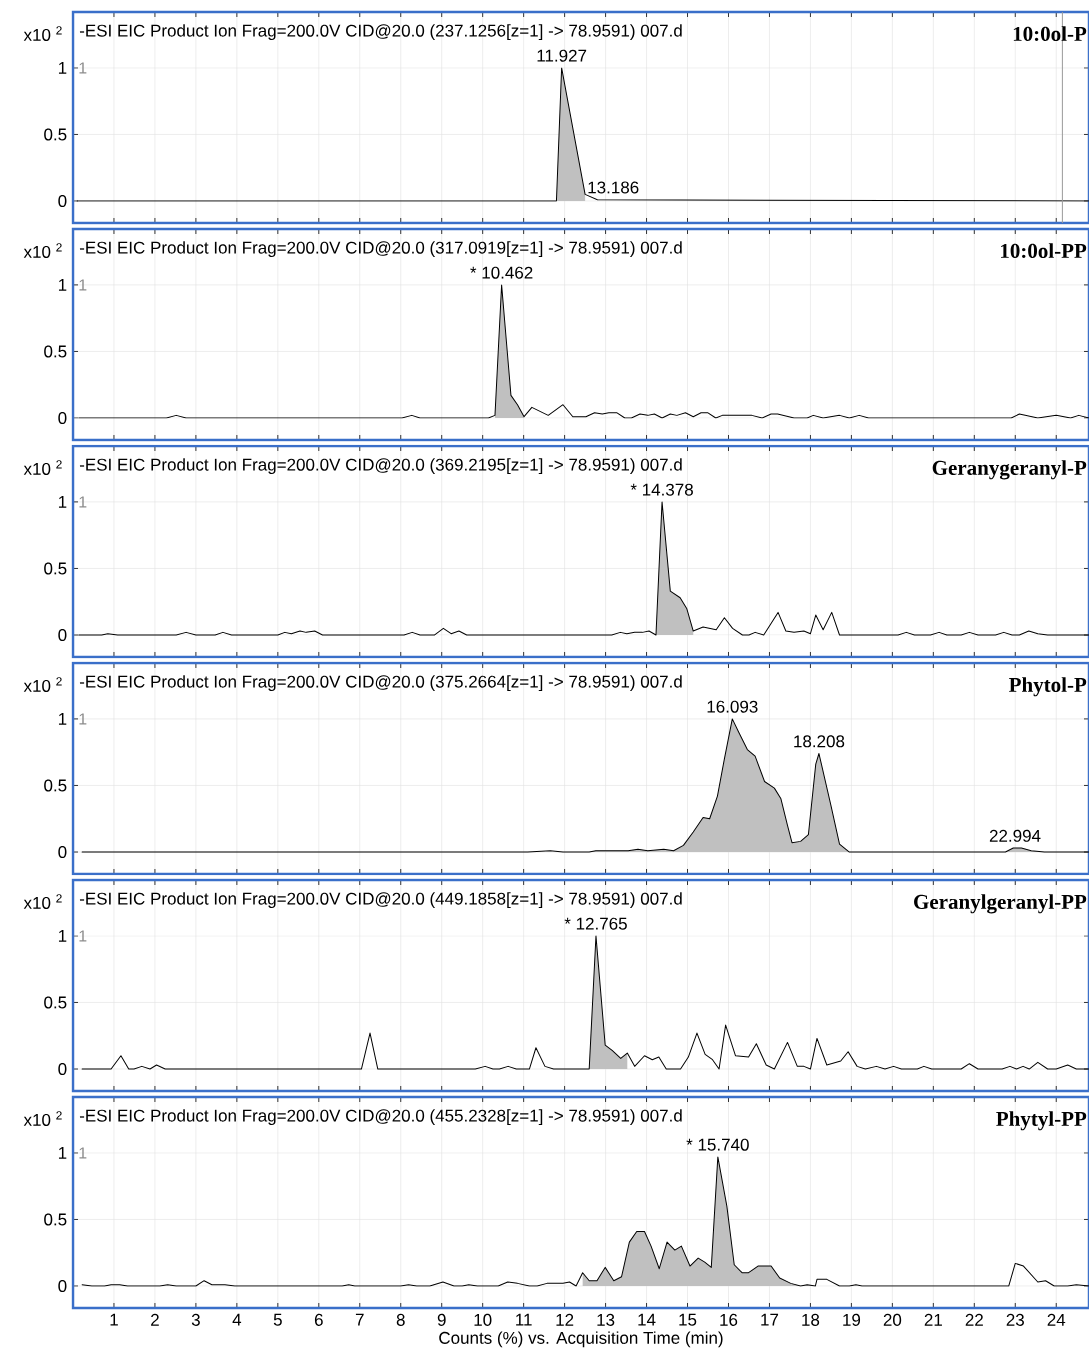  I want to click on annotation: 22.994, so click(1015, 835).